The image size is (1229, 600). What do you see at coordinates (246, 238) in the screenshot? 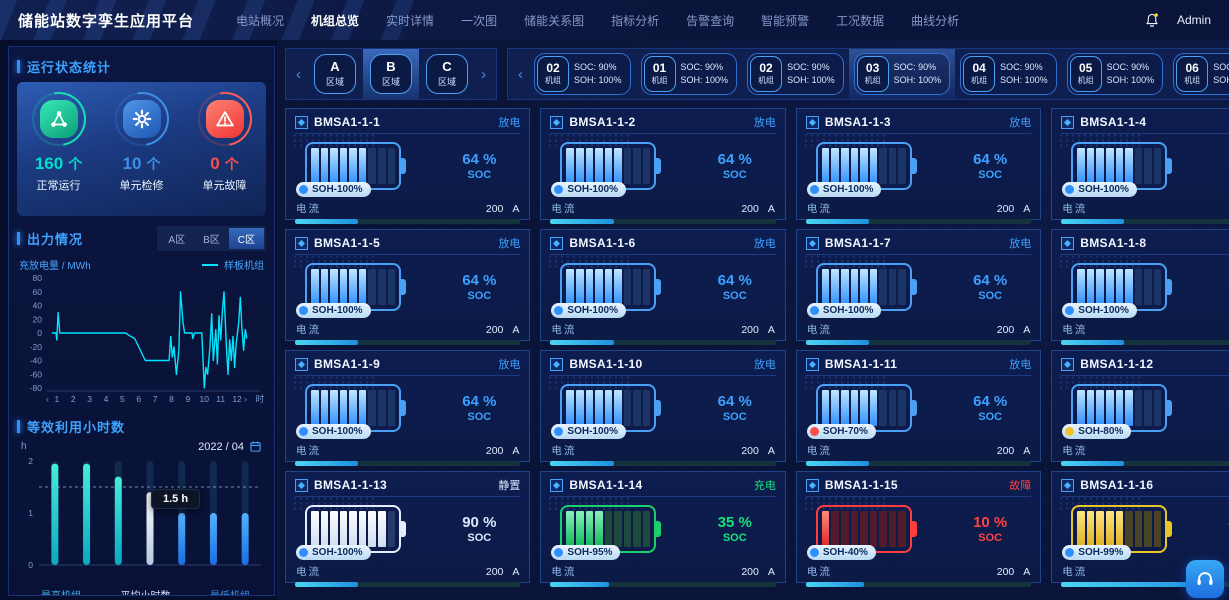
I see `output-zone-tab: C区` at bounding box center [246, 238].